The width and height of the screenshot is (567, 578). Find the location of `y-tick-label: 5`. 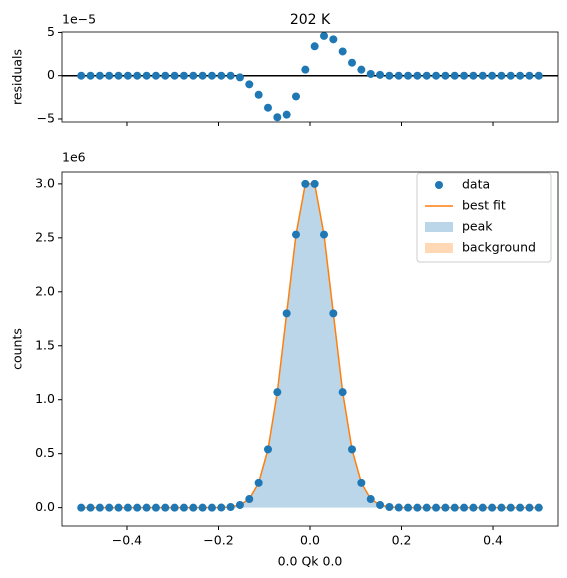

y-tick-label: 5 is located at coordinates (51, 31).